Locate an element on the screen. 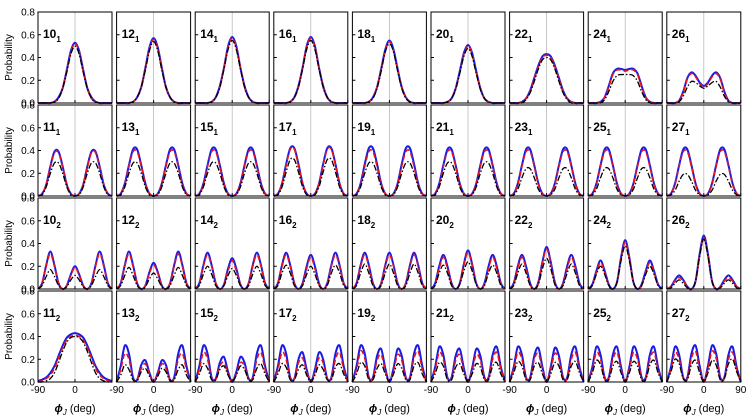 The image size is (747, 419). panel: 271 is located at coordinates (704, 151).